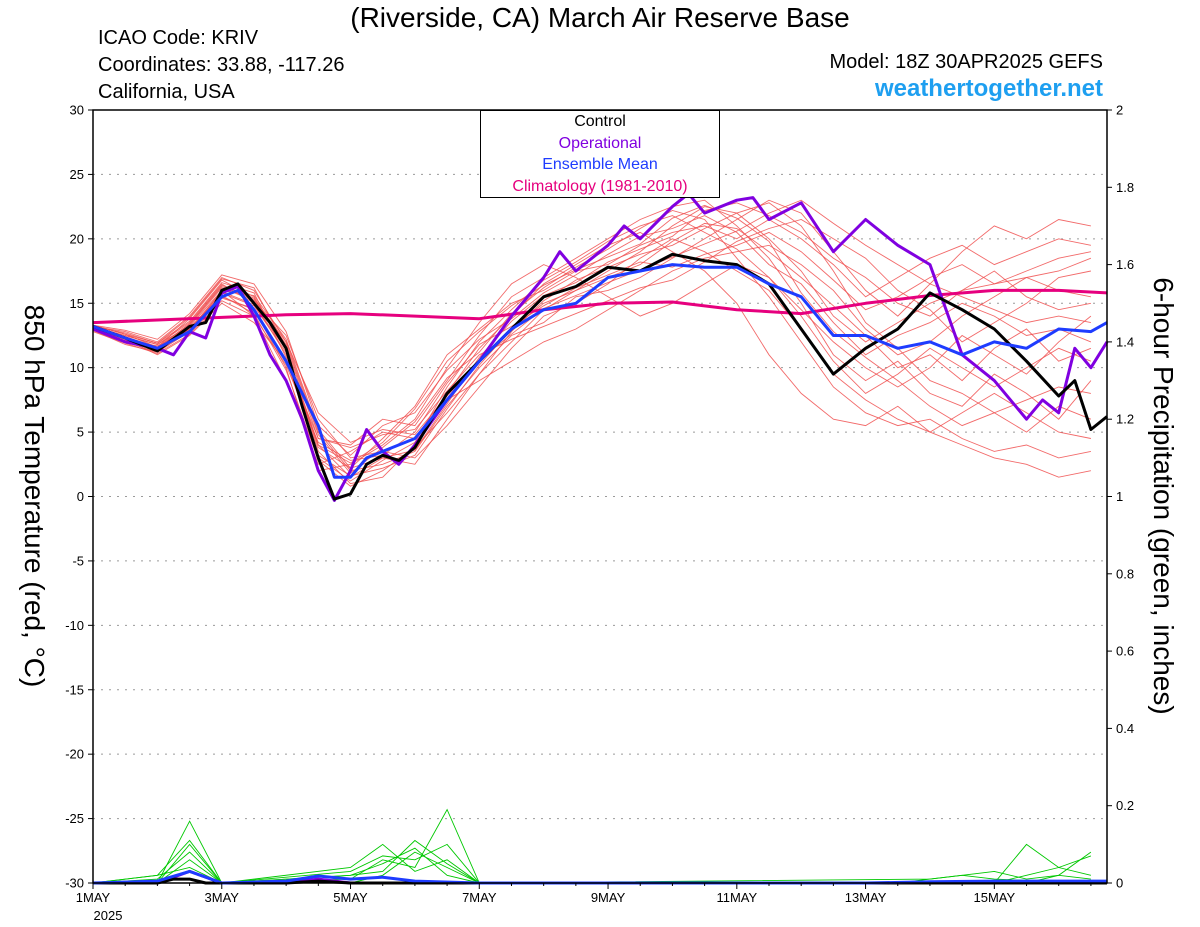  What do you see at coordinates (600, 121) in the screenshot?
I see `legend-item-control: Control` at bounding box center [600, 121].